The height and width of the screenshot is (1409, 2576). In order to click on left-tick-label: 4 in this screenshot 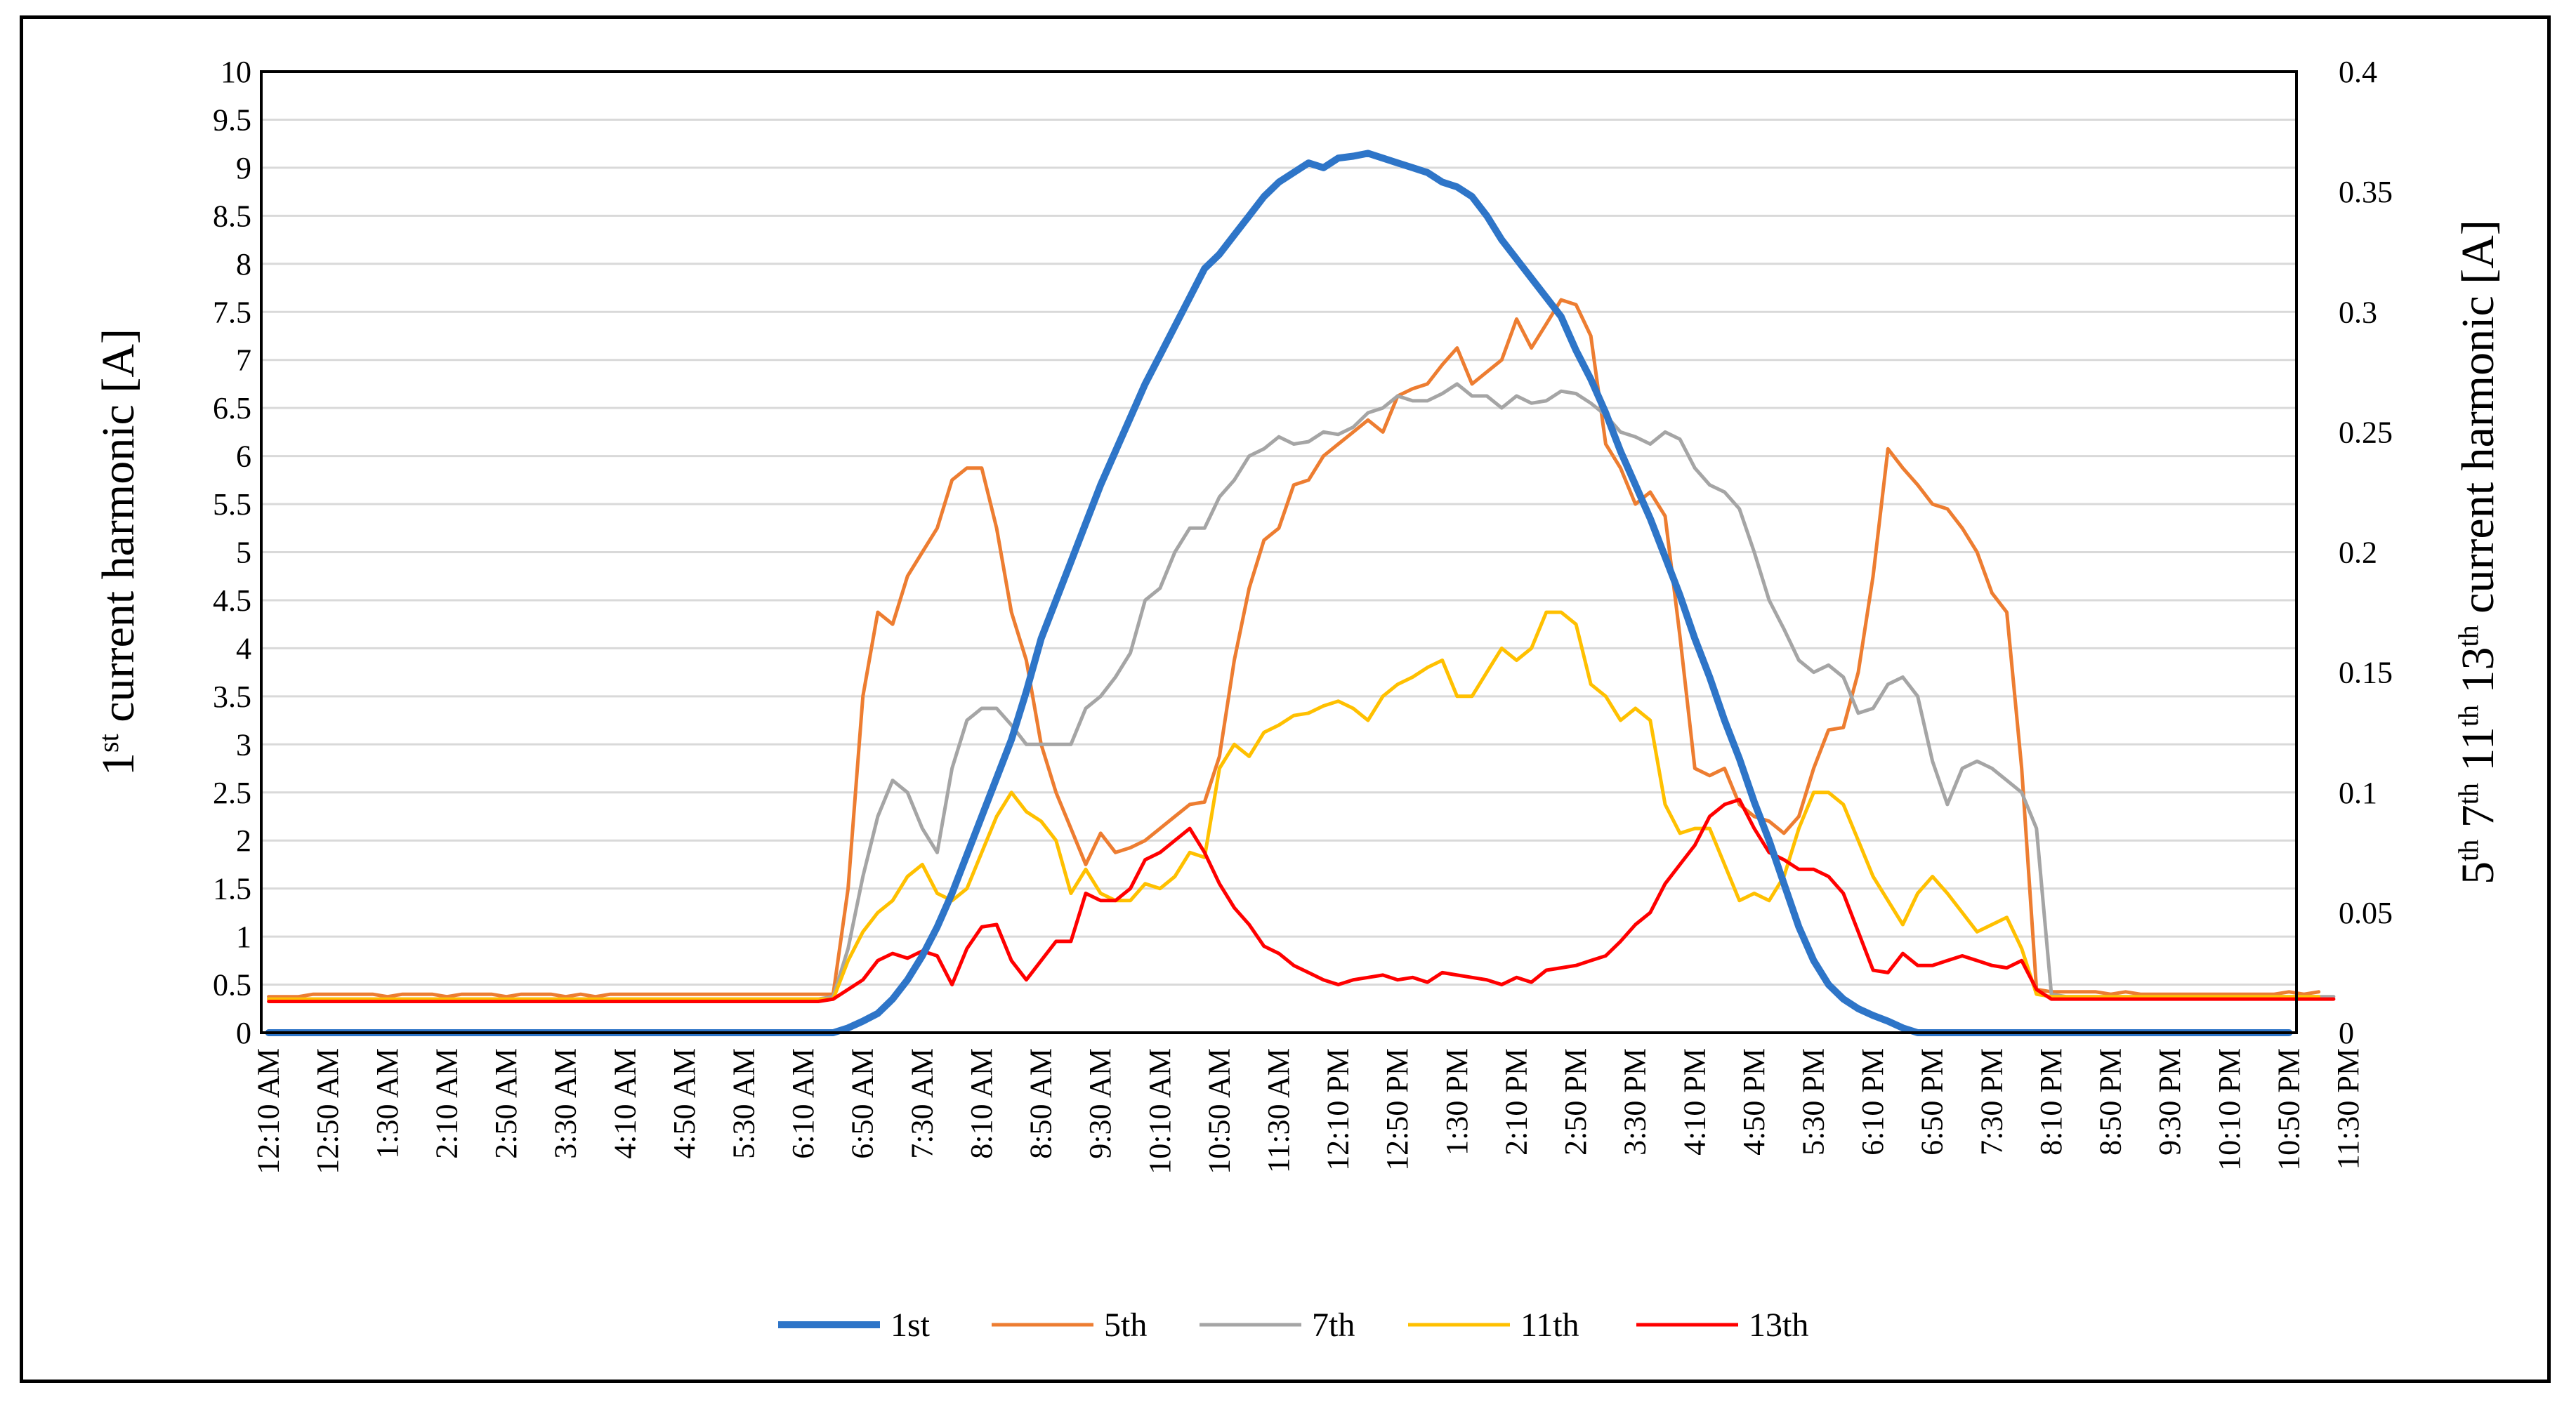, I will do `click(243, 649)`.